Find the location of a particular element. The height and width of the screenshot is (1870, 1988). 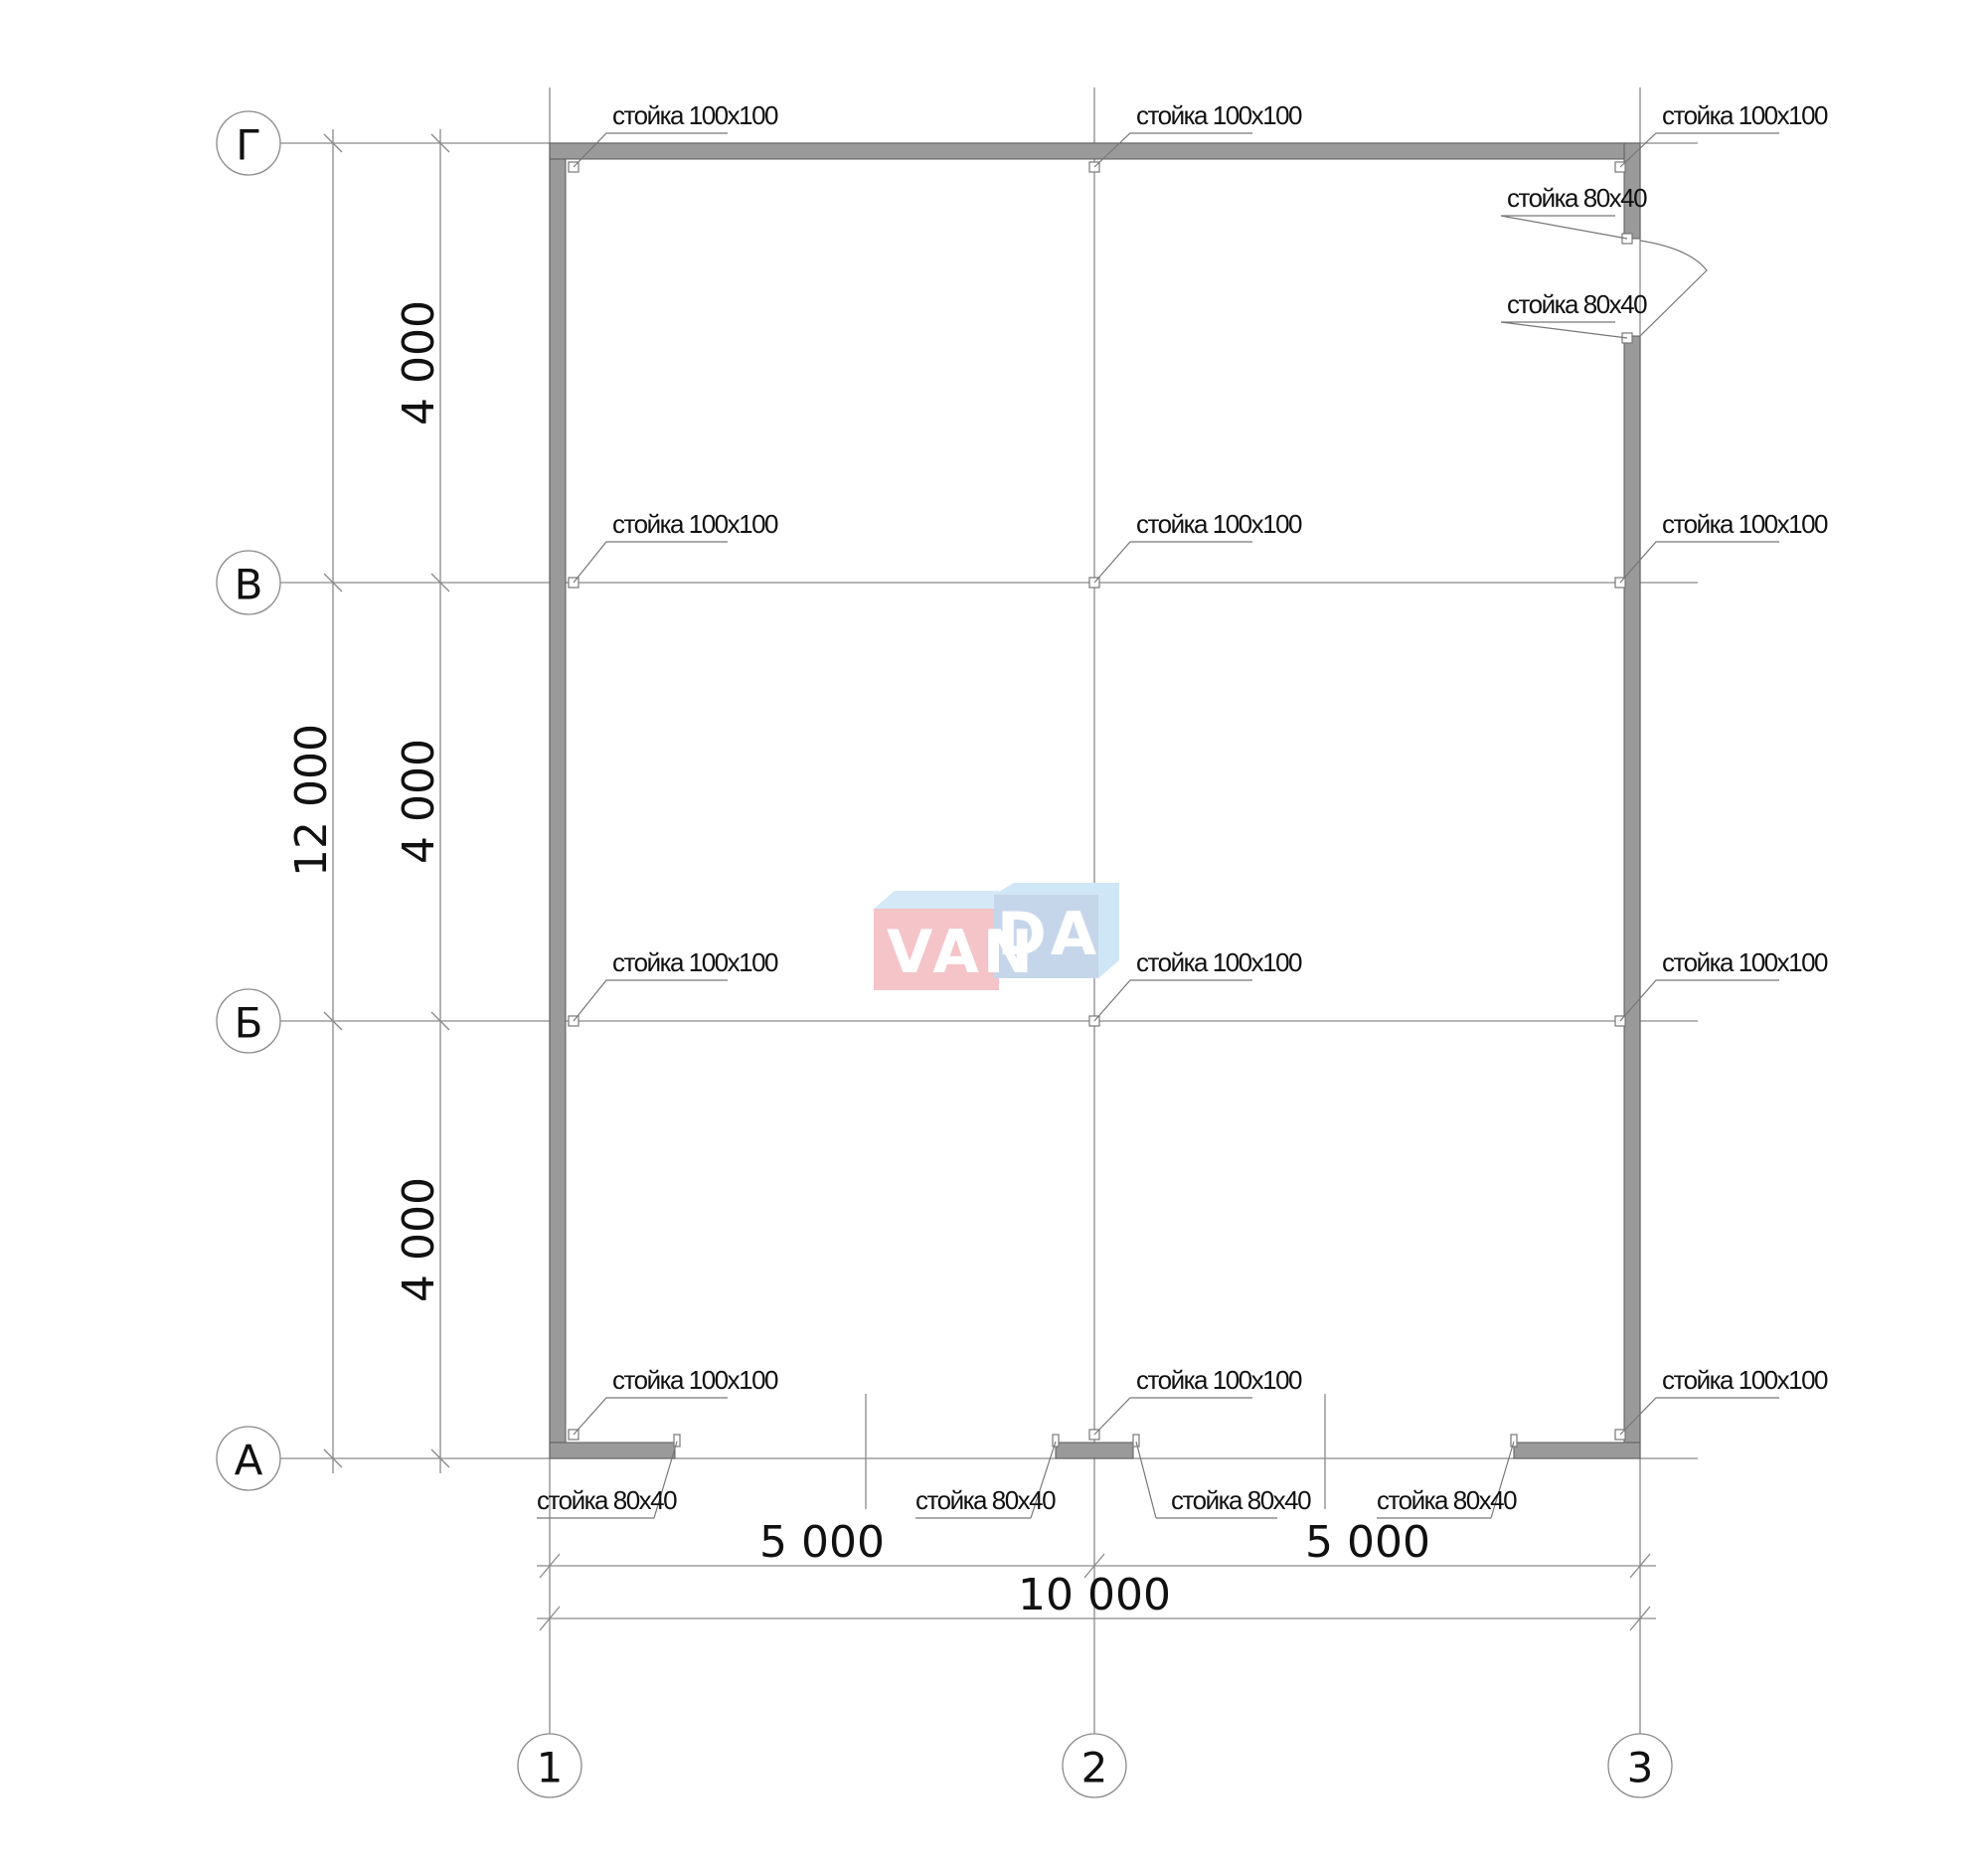

dim-vertical-3: 4 000 is located at coordinates (419, 1239).